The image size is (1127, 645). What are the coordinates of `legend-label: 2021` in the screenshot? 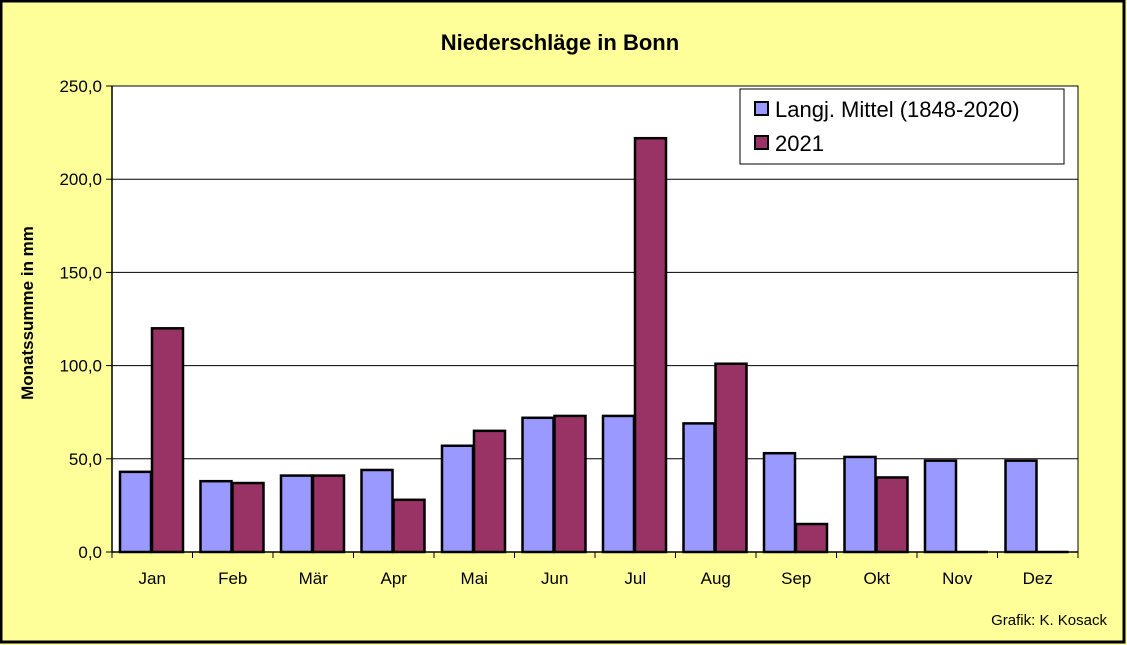 It's located at (799, 143).